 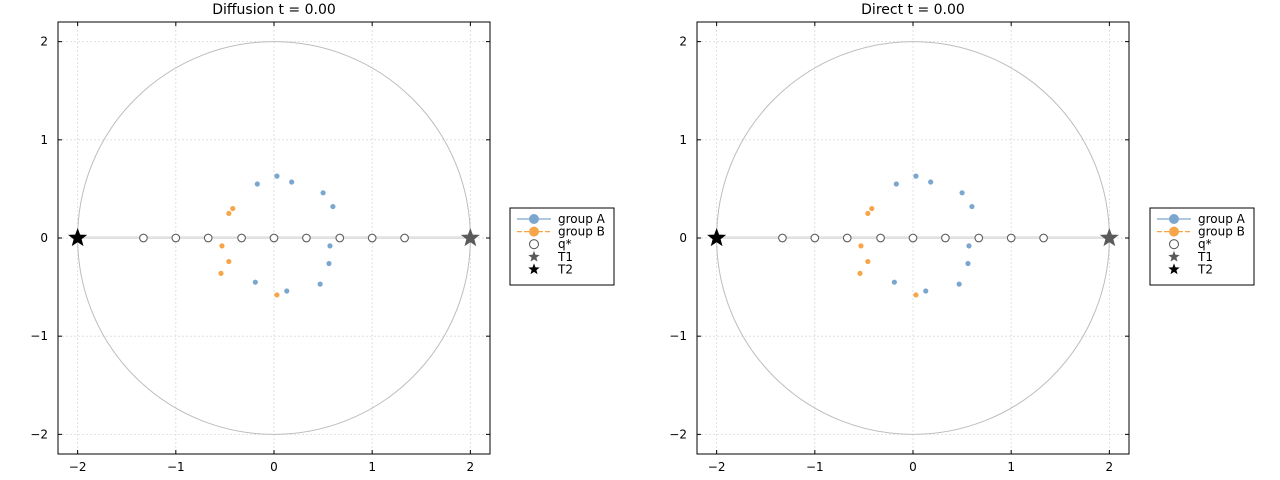 I want to click on series-group-b, so click(x=888, y=251).